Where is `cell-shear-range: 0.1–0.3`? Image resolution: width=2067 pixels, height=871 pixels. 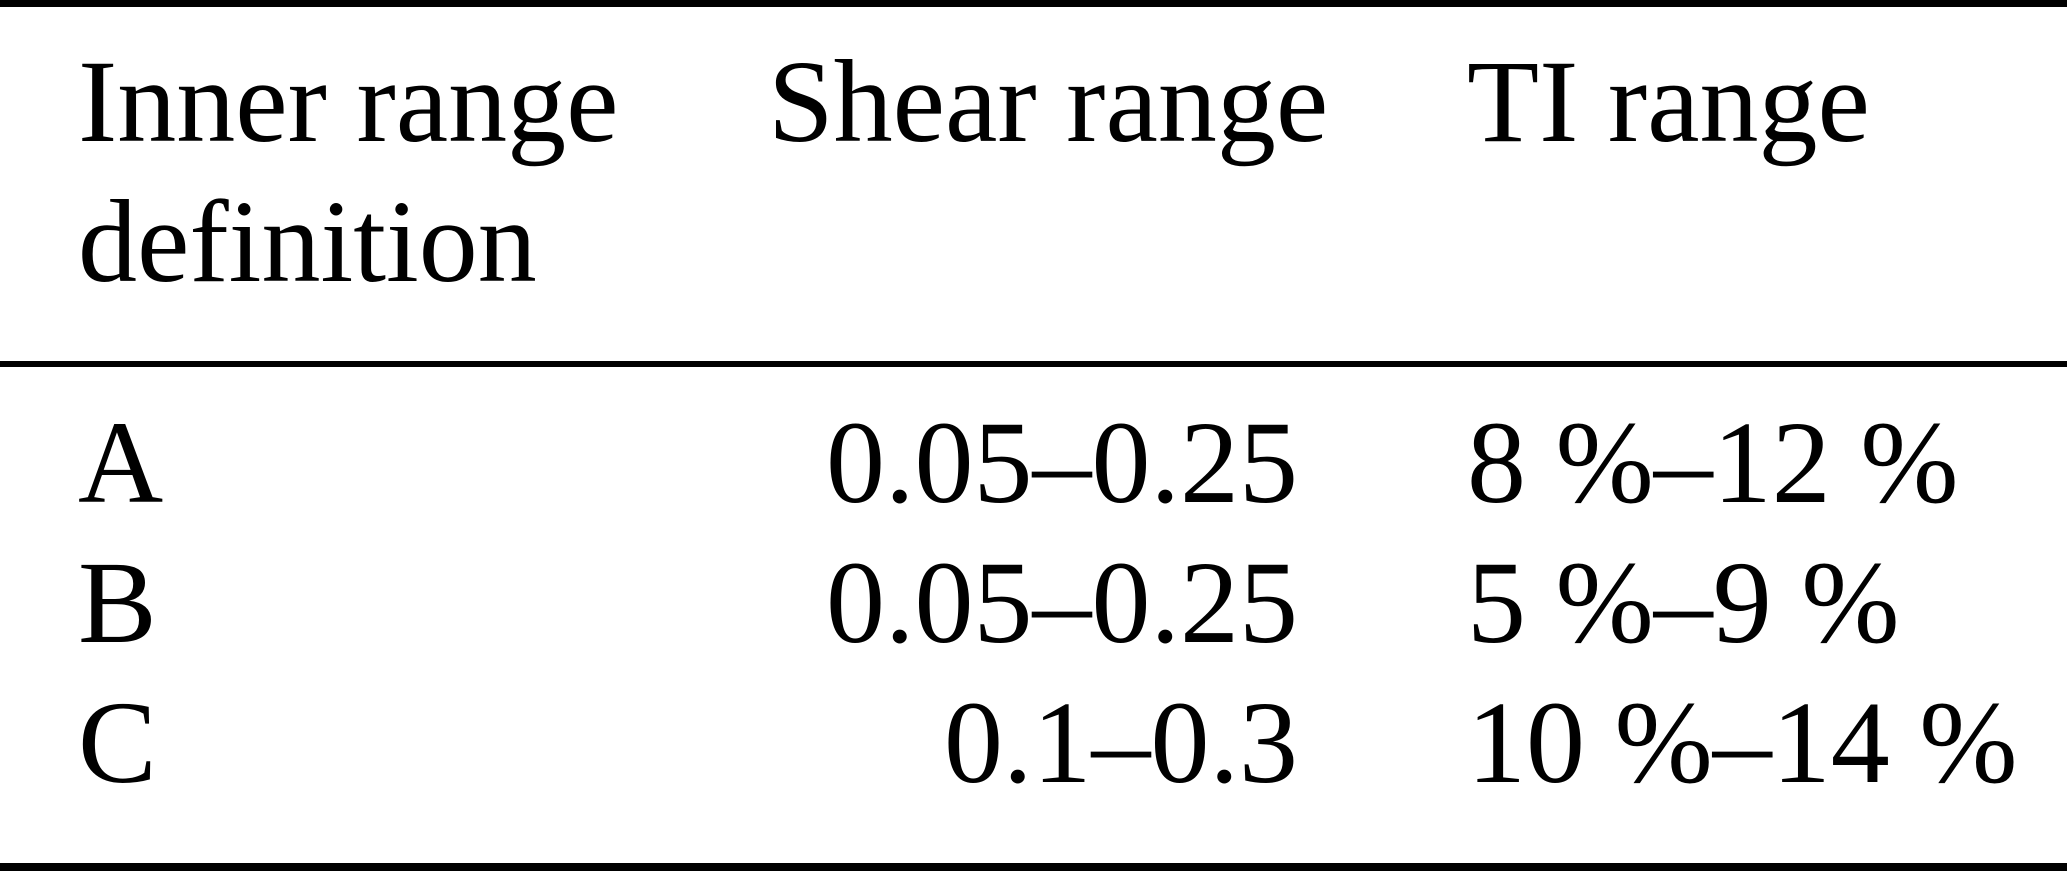 cell-shear-range: 0.1–0.3 is located at coordinates (1121, 742).